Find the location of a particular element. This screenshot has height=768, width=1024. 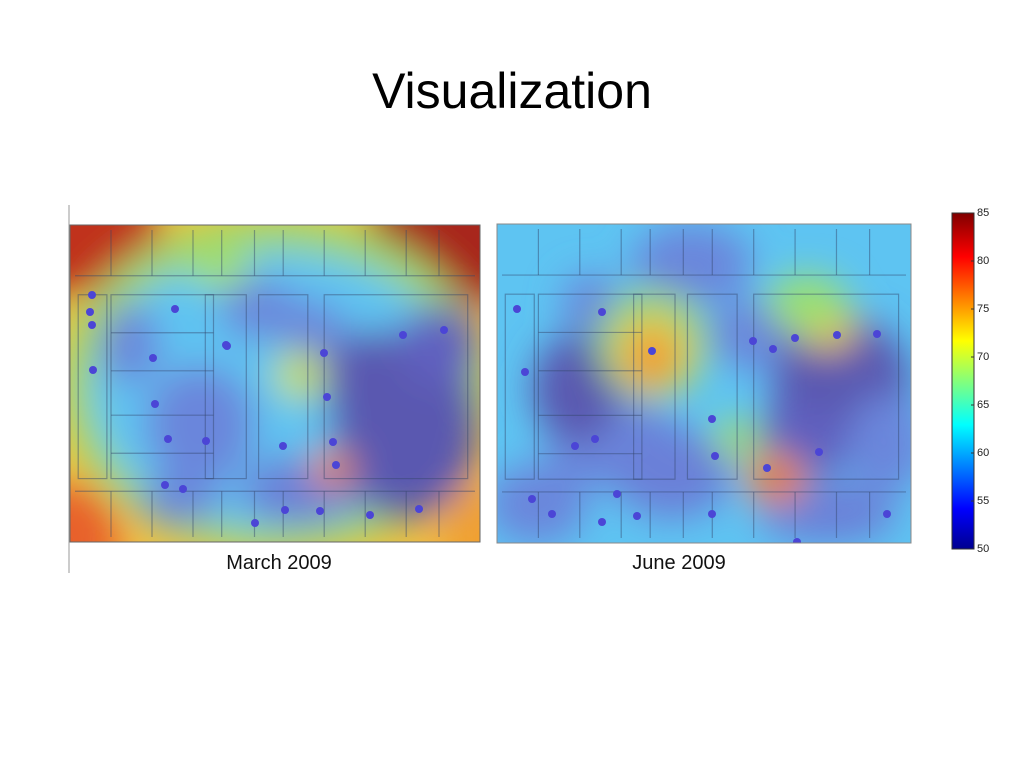

colorbar-tick-label: 60 is located at coordinates (983, 453).